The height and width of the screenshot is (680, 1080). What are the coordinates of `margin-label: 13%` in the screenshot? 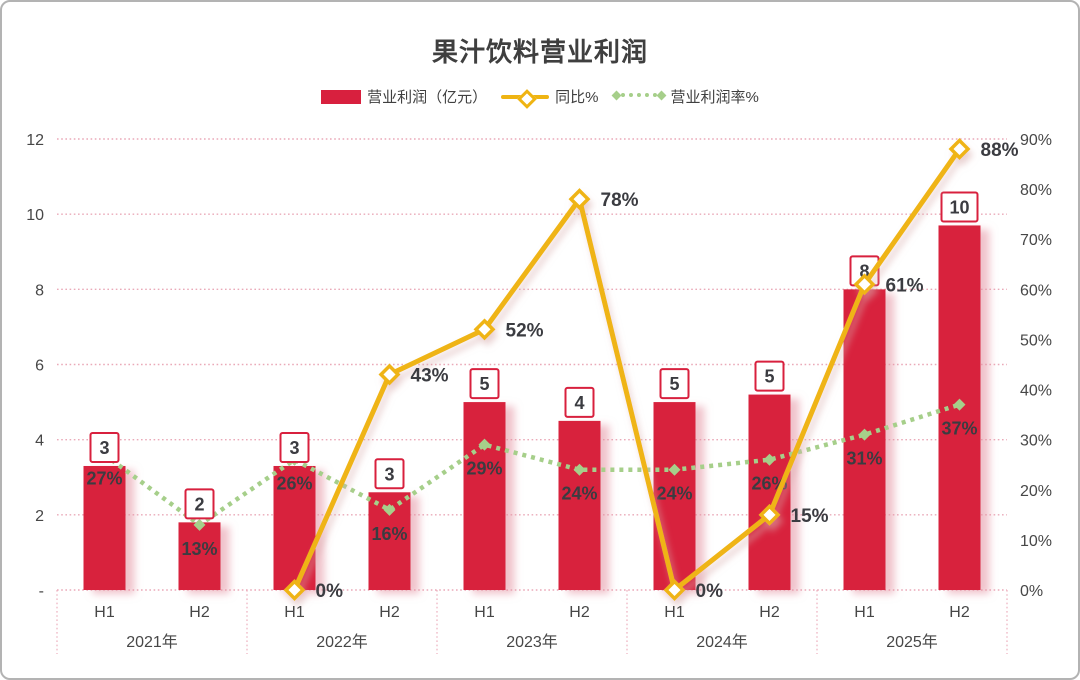 It's located at (199, 549).